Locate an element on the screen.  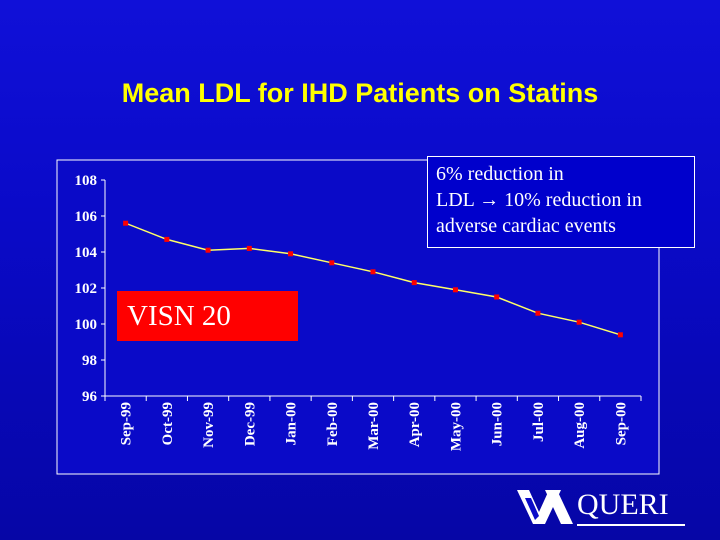
arrow-icon: → is located at coordinates (489, 200).